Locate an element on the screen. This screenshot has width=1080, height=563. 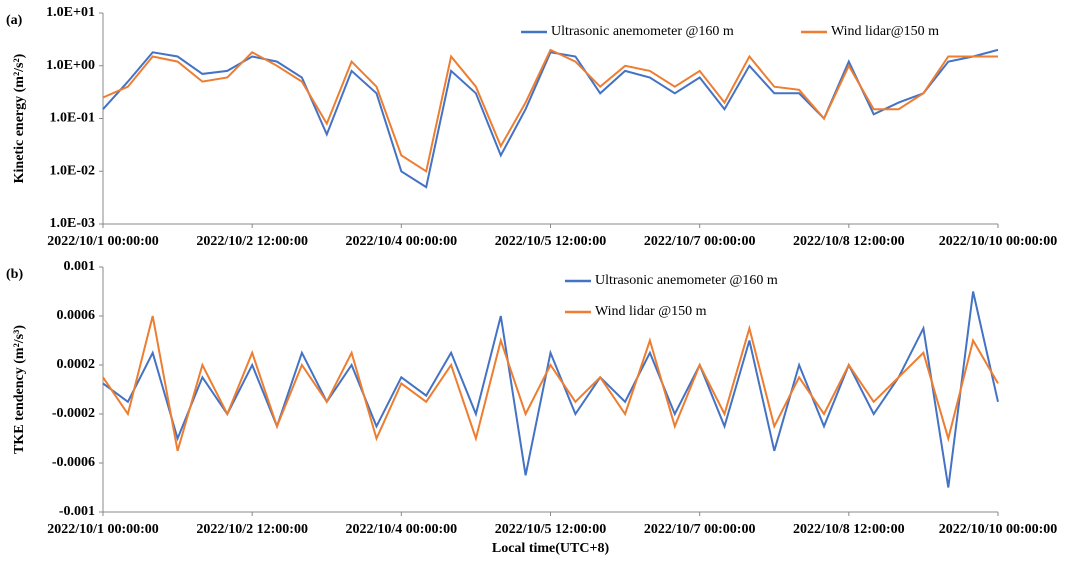
y-tick-label: 1.0E-01 is located at coordinates (73, 118).